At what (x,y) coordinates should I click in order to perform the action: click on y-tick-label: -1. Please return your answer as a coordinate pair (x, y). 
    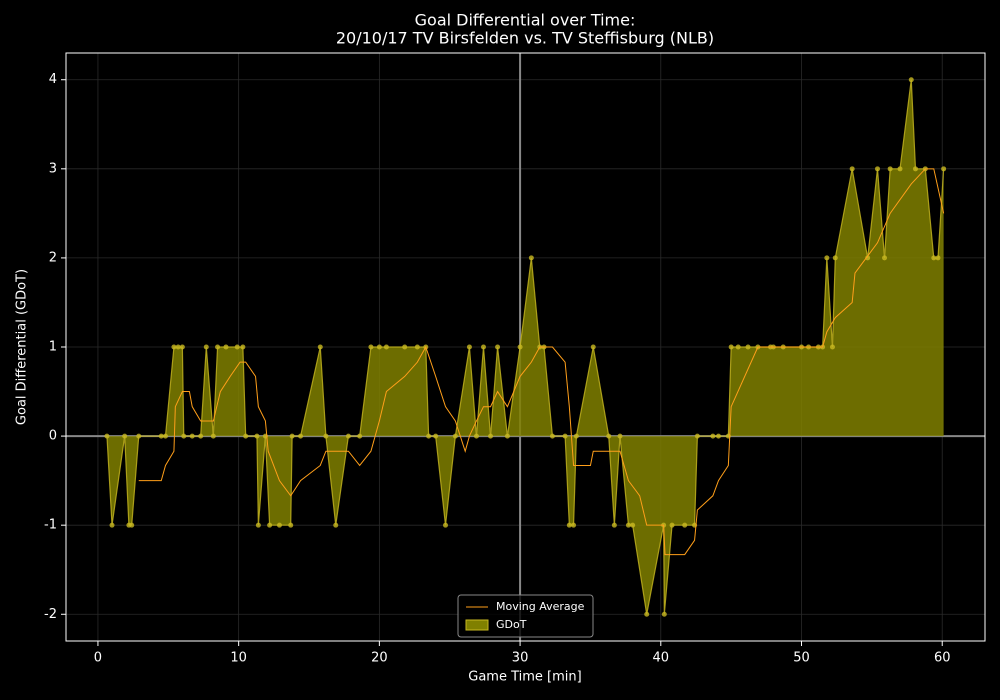
    Looking at the image, I should click on (50, 525).